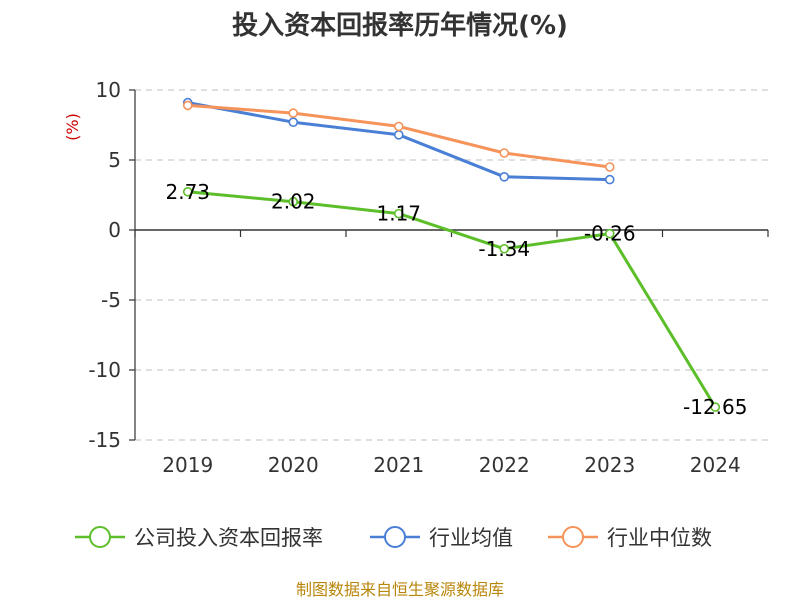  What do you see at coordinates (504, 465) in the screenshot?
I see `x-tick-label: 2022` at bounding box center [504, 465].